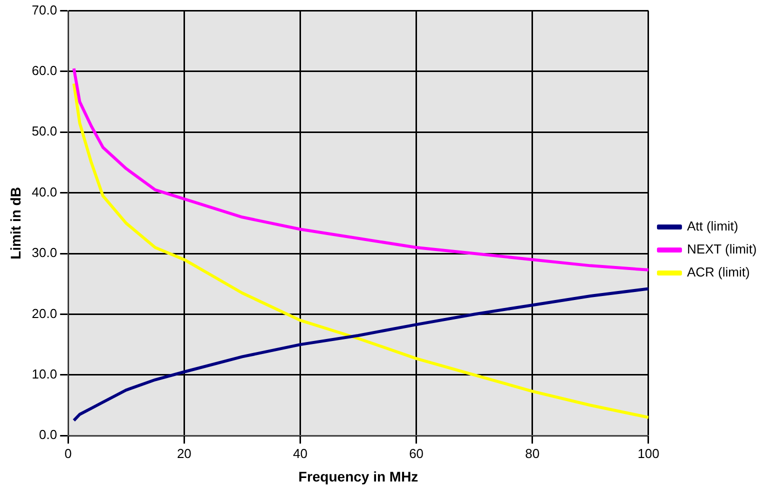  I want to click on x-tick-label: 20, so click(184, 453).